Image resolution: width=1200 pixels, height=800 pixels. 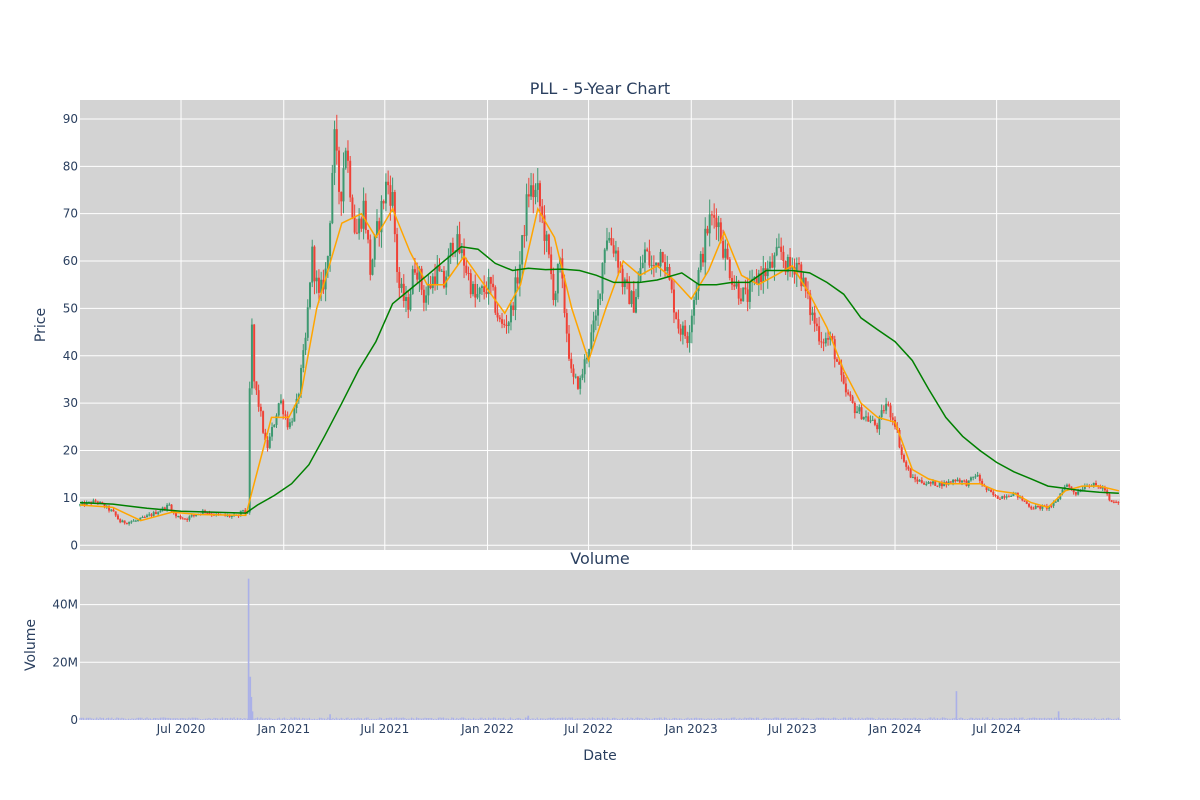 What do you see at coordinates (792, 729) in the screenshot?
I see `date-x-tick-label: Jul 2023` at bounding box center [792, 729].